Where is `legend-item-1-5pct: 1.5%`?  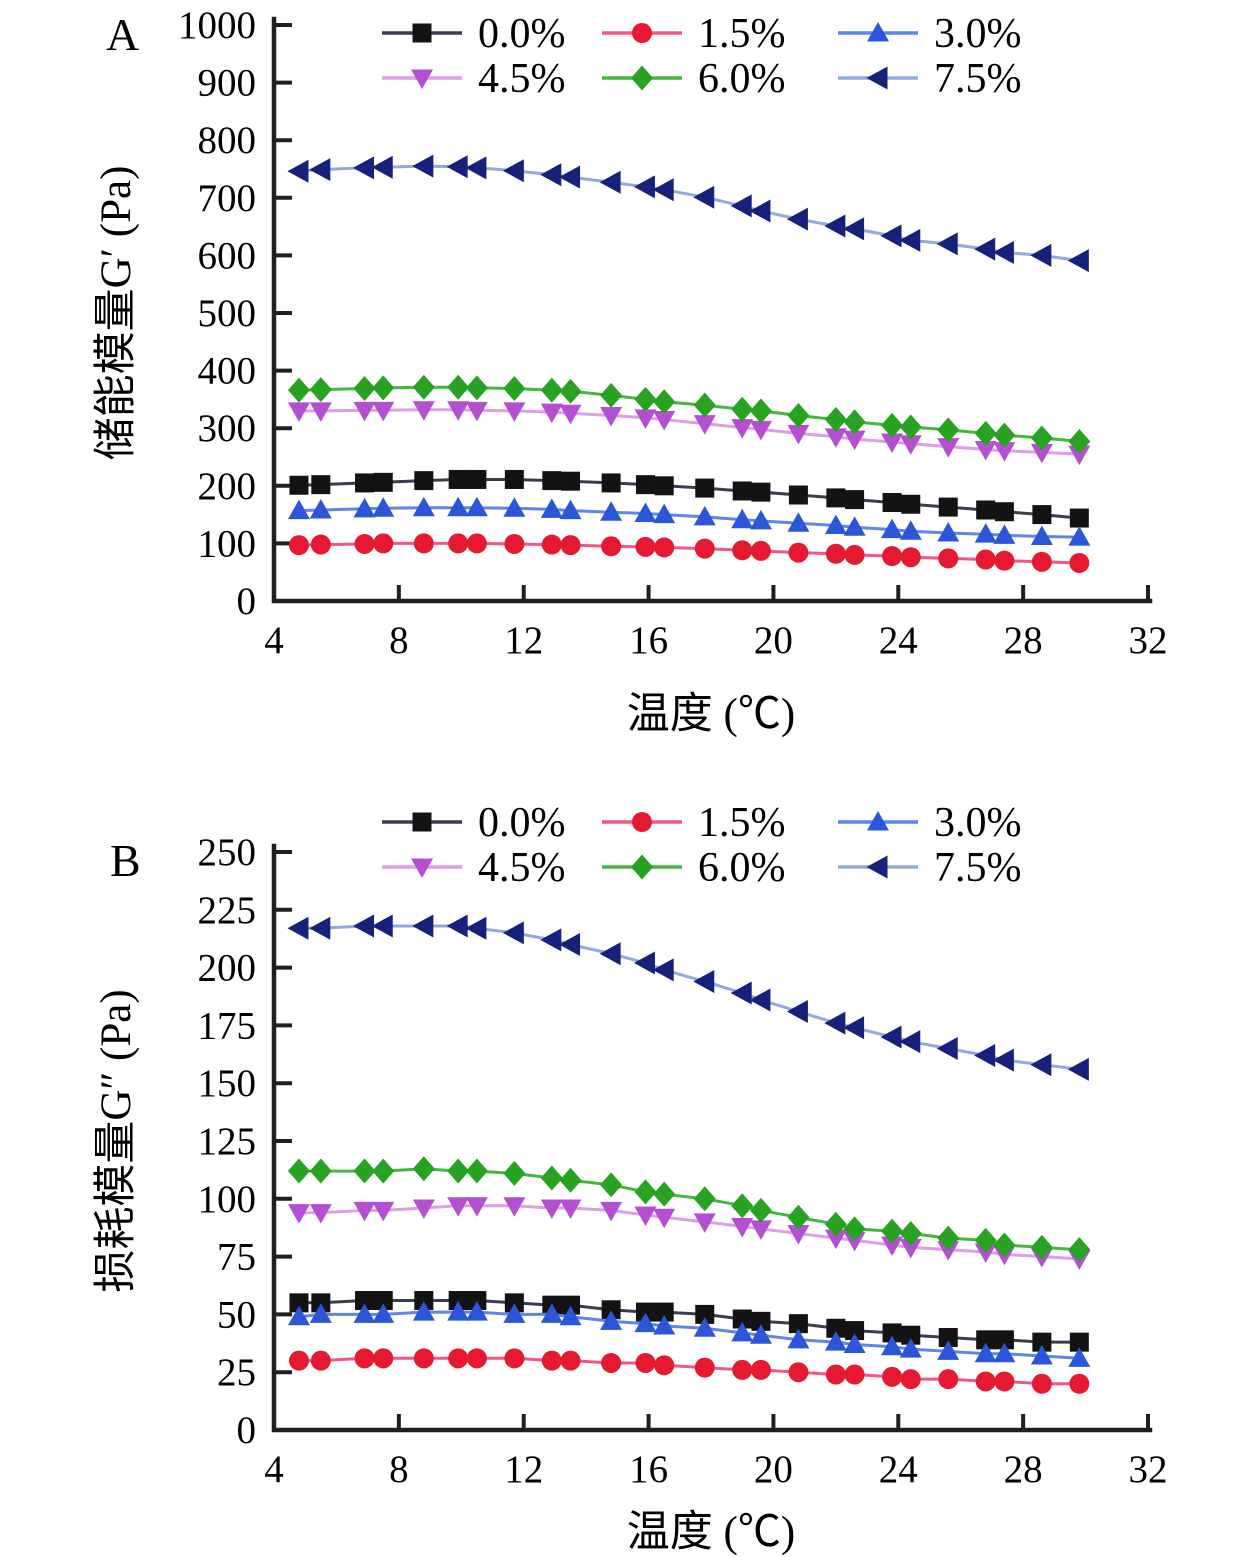
legend-item-1-5pct: 1.5% is located at coordinates (694, 823).